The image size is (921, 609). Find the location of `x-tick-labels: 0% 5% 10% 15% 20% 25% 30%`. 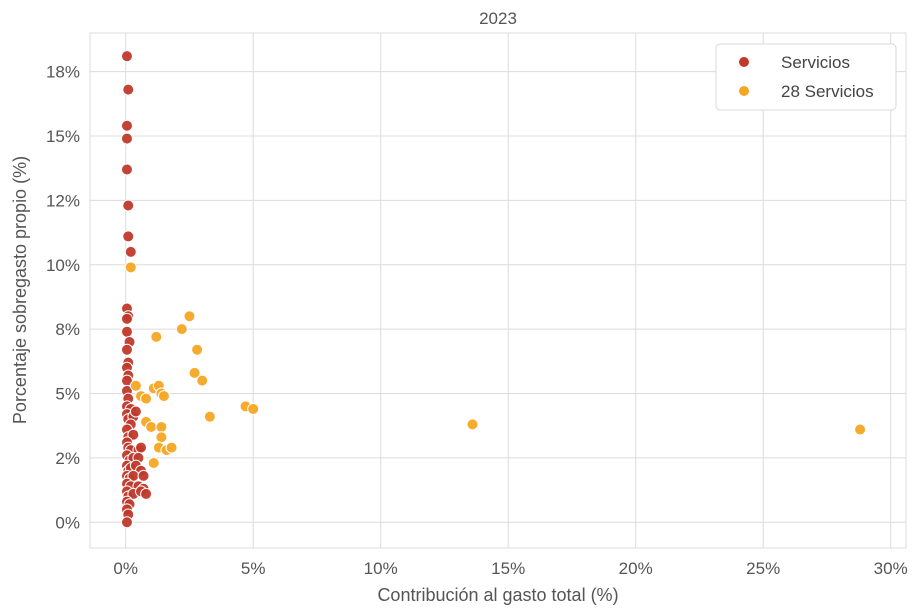

x-tick-labels: 0% 5% 10% 15% 20% 25% 30% is located at coordinates (510, 568).